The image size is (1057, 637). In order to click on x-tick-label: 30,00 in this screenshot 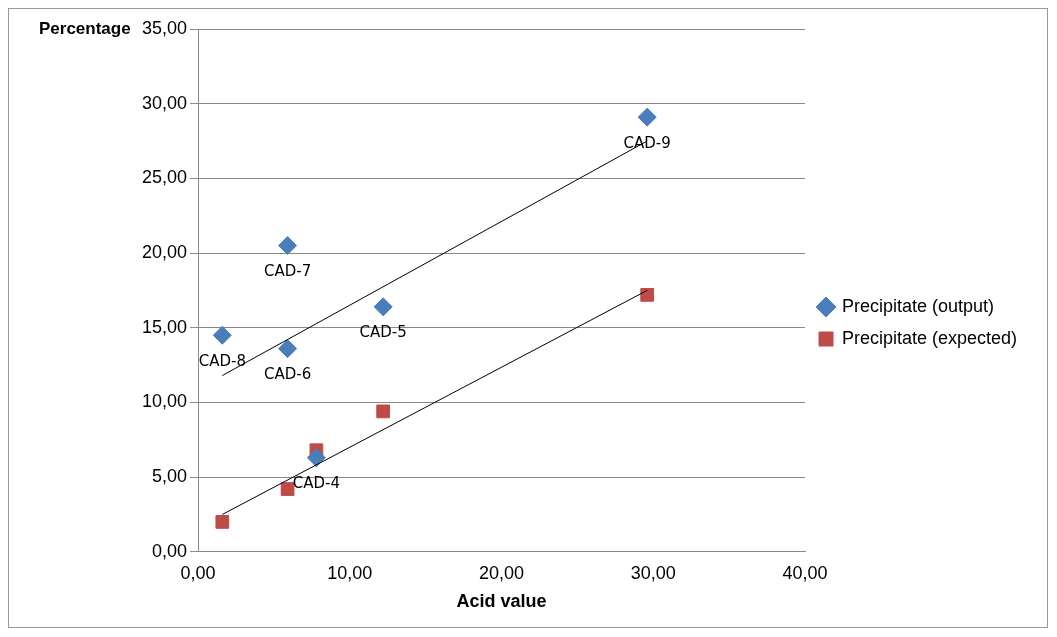, I will do `click(653, 572)`.